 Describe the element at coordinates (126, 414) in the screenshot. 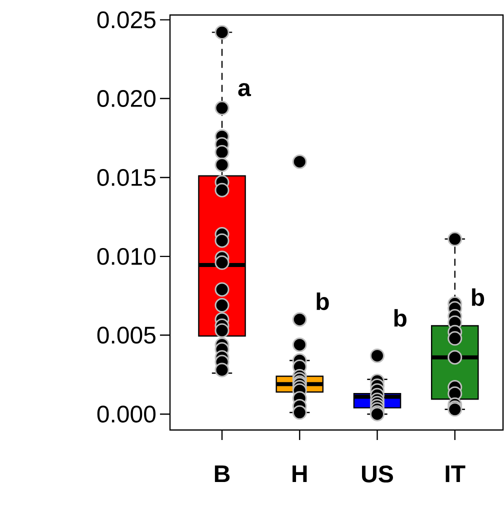

I see `y-tick-label: 0.000` at that location.